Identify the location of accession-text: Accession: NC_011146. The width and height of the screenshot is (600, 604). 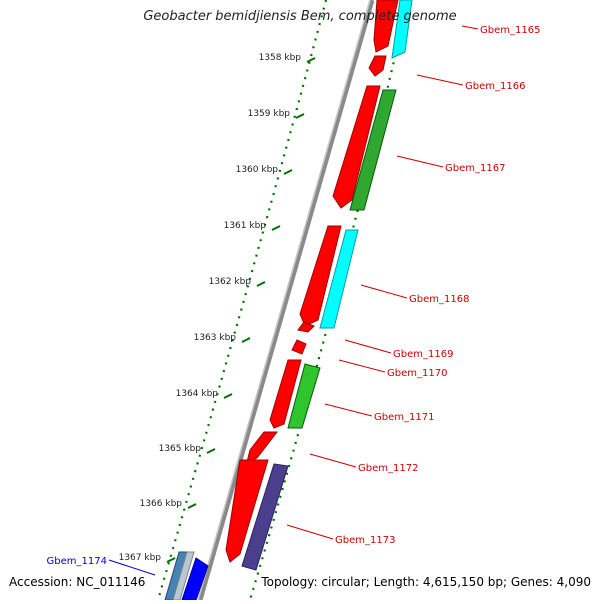
(77, 582).